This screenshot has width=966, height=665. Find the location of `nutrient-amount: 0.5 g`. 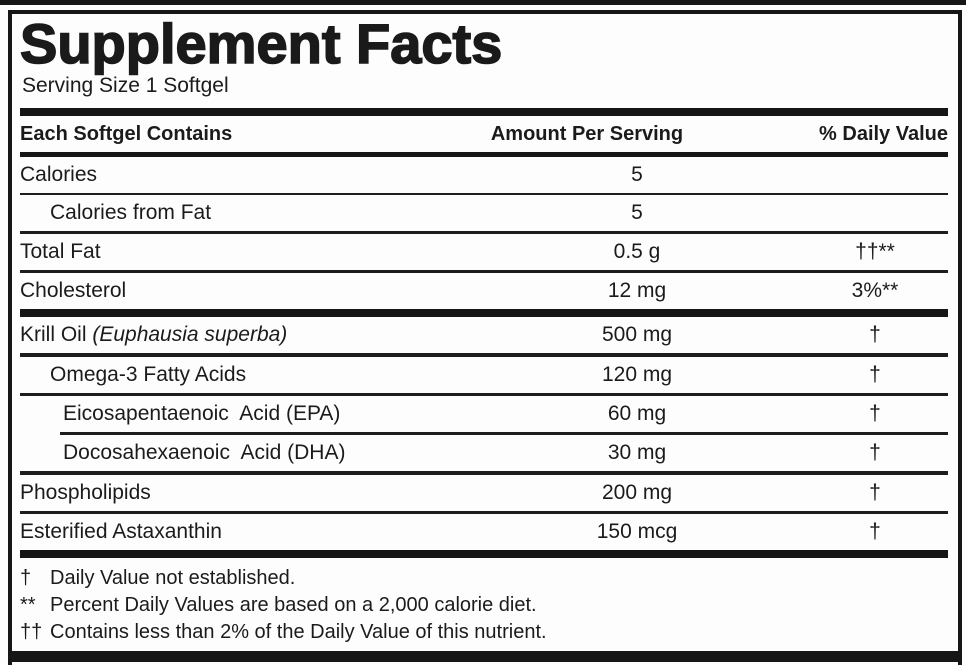

nutrient-amount: 0.5 g is located at coordinates (637, 251).